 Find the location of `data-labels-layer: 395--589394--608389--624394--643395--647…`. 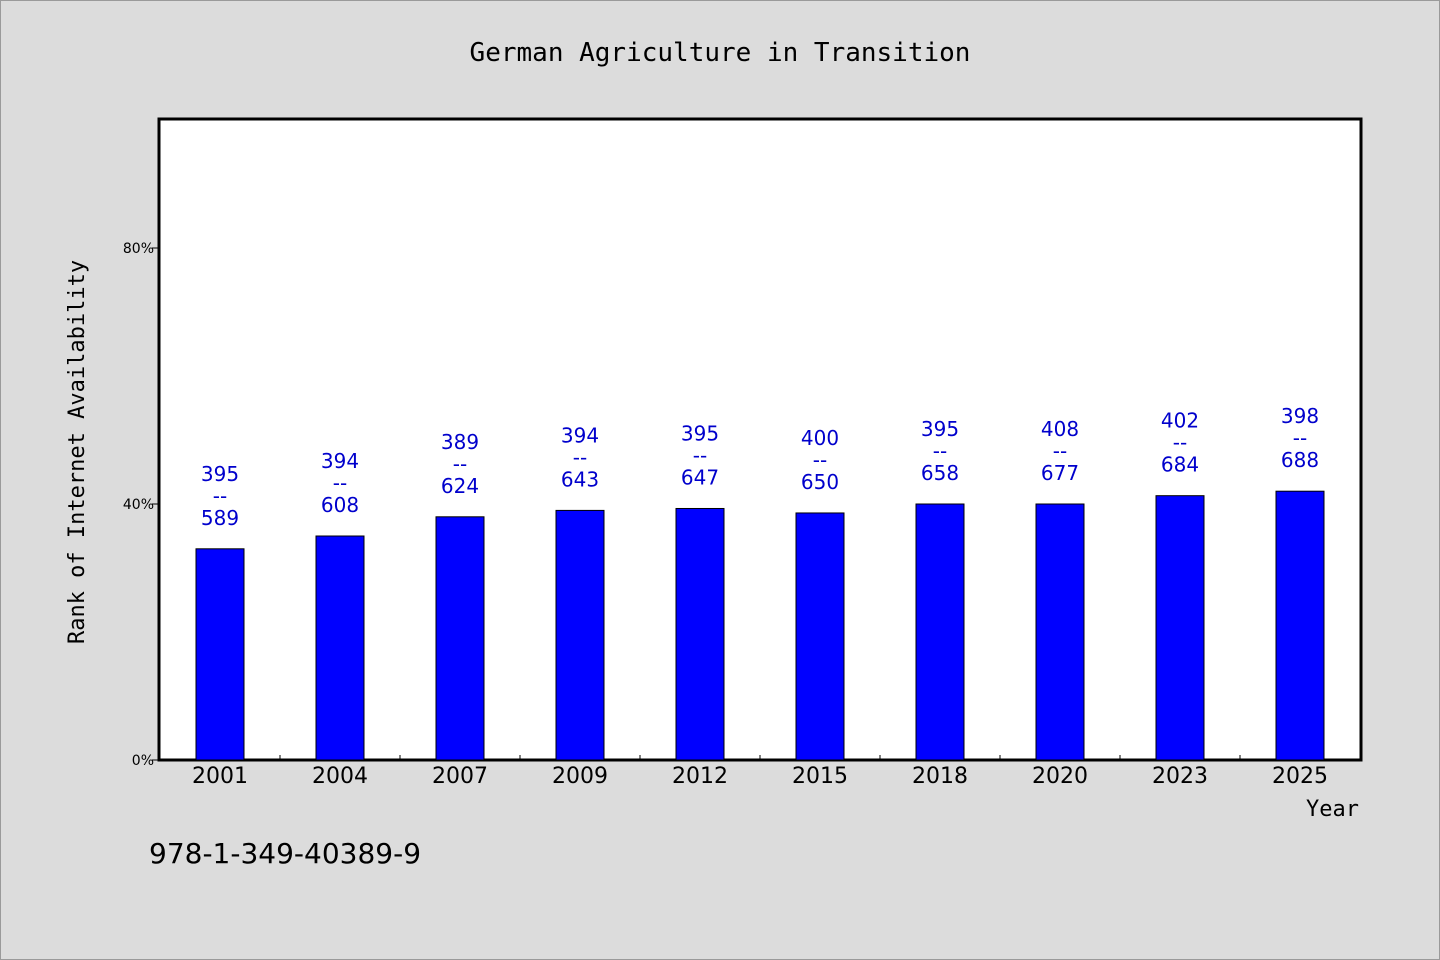

data-labels-layer: 395--589394--608389--624394--643395--647… is located at coordinates (760, 467).